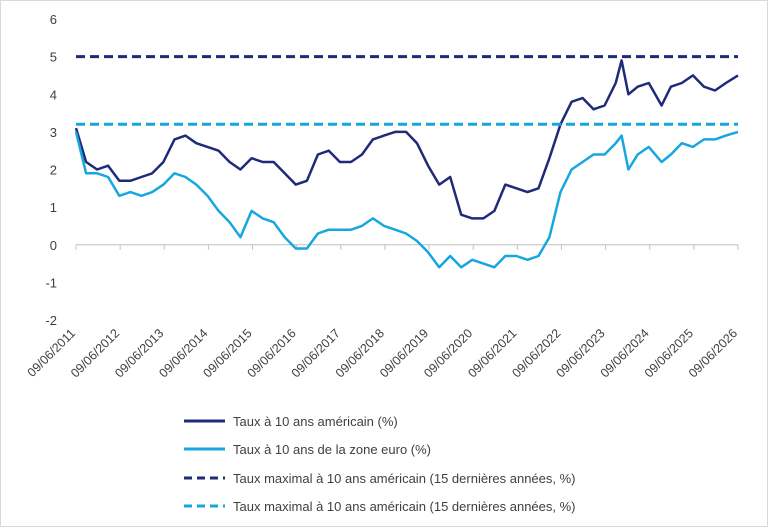 The image size is (768, 531). What do you see at coordinates (53, 170) in the screenshot?
I see `y-tick-label: 2` at bounding box center [53, 170].